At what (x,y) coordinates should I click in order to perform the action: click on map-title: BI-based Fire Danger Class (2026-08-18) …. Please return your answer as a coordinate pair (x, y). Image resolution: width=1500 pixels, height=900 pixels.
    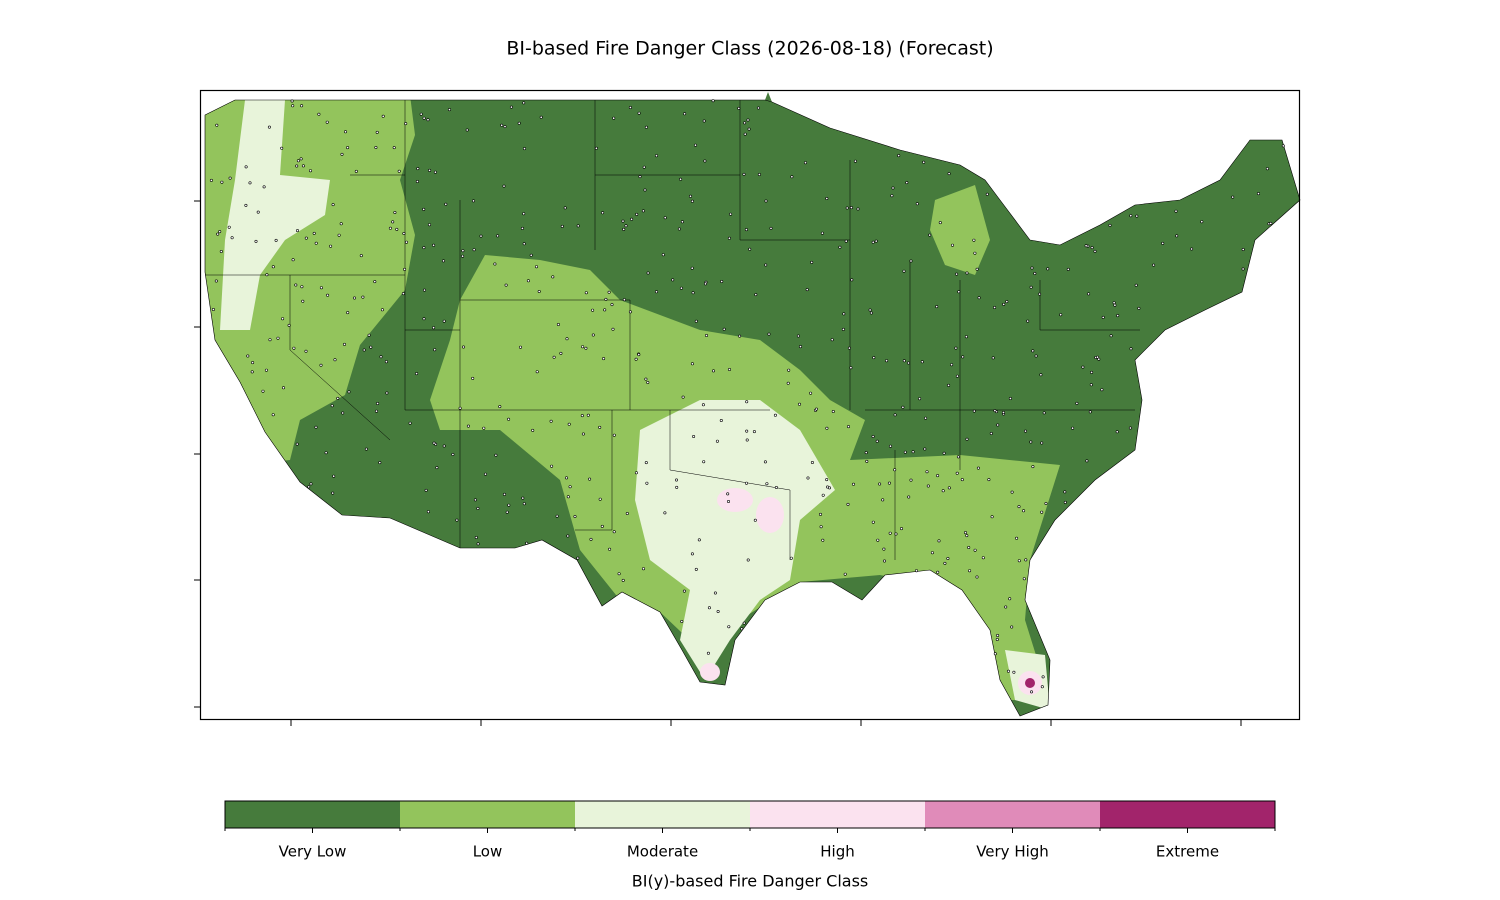
    Looking at the image, I should click on (749, 49).